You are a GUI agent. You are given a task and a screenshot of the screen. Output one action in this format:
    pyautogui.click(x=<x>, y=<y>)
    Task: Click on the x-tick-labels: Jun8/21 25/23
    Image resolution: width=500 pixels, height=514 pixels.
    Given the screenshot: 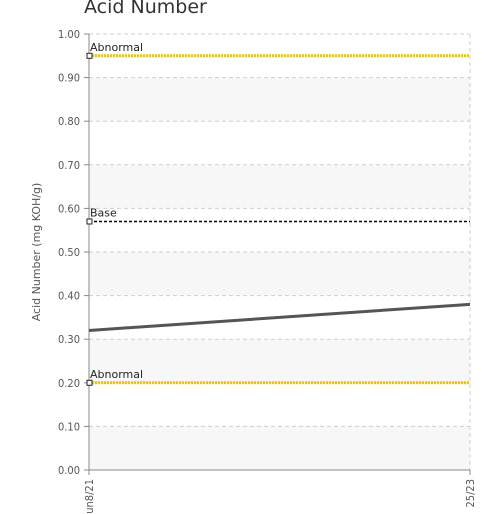 What is the action you would take?
    pyautogui.click(x=280, y=496)
    